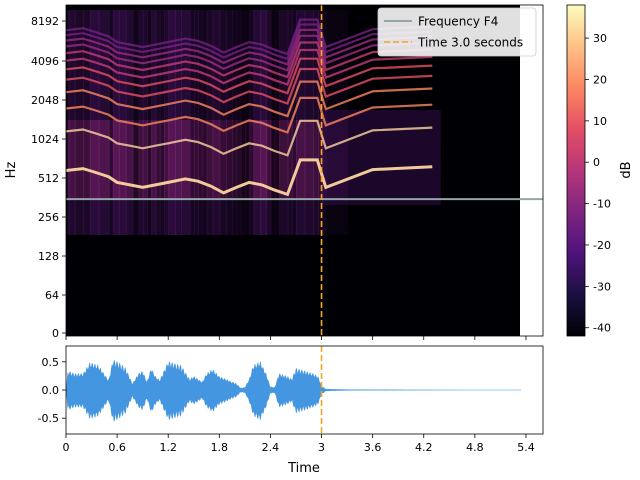  I want to click on colorbar-tick-label: -20, so click(602, 245).